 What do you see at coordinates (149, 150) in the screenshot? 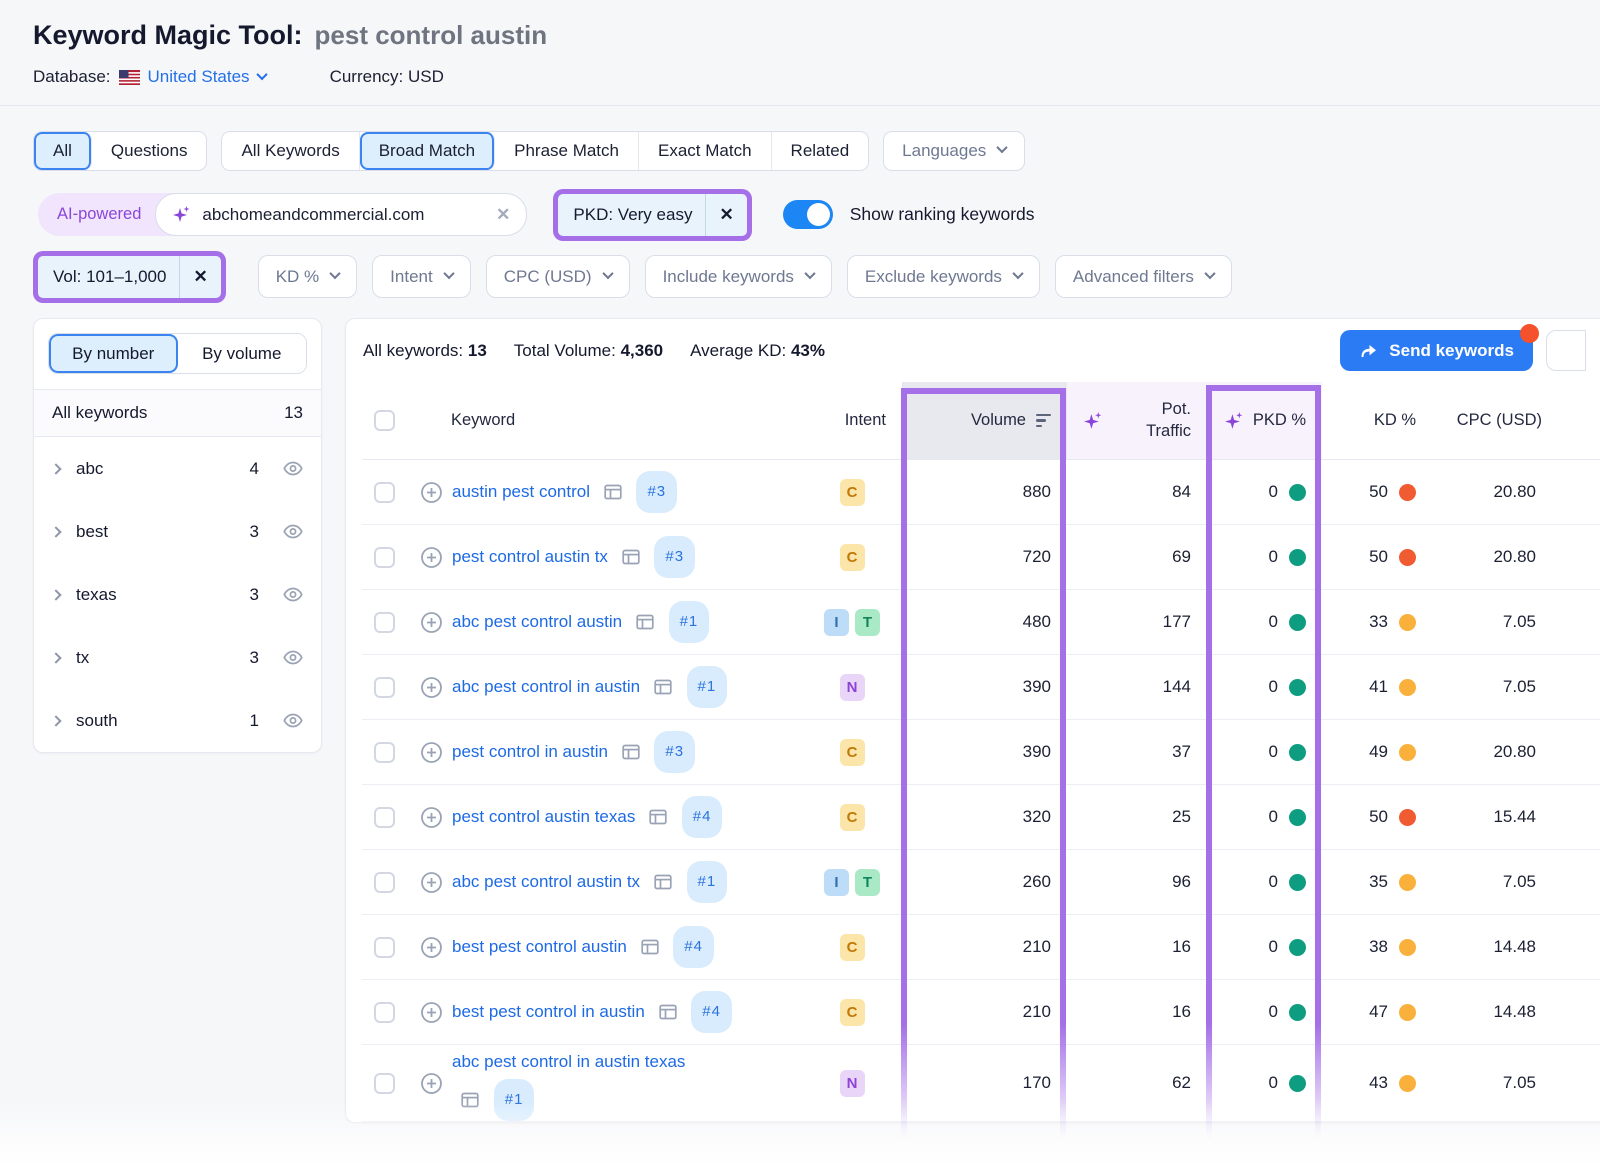
I see `tab-questions: Questions` at bounding box center [149, 150].